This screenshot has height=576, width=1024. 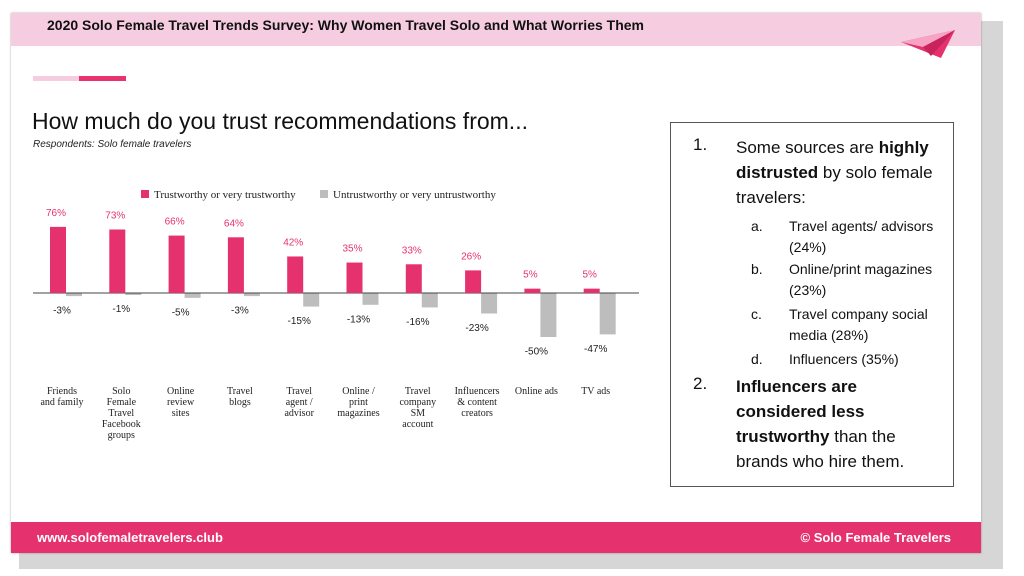 What do you see at coordinates (418, 391) in the screenshot?
I see `category-label-6-line-0: Travel` at bounding box center [418, 391].